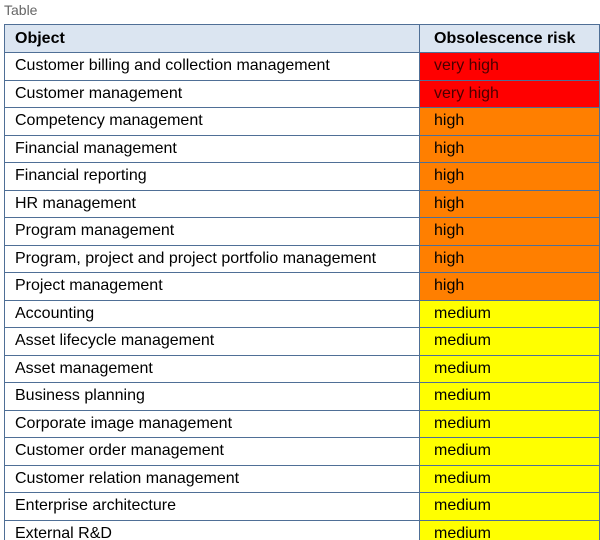 Image resolution: width=600 pixels, height=540 pixels. Describe the element at coordinates (212, 368) in the screenshot. I see `object-cell: Asset management` at that location.